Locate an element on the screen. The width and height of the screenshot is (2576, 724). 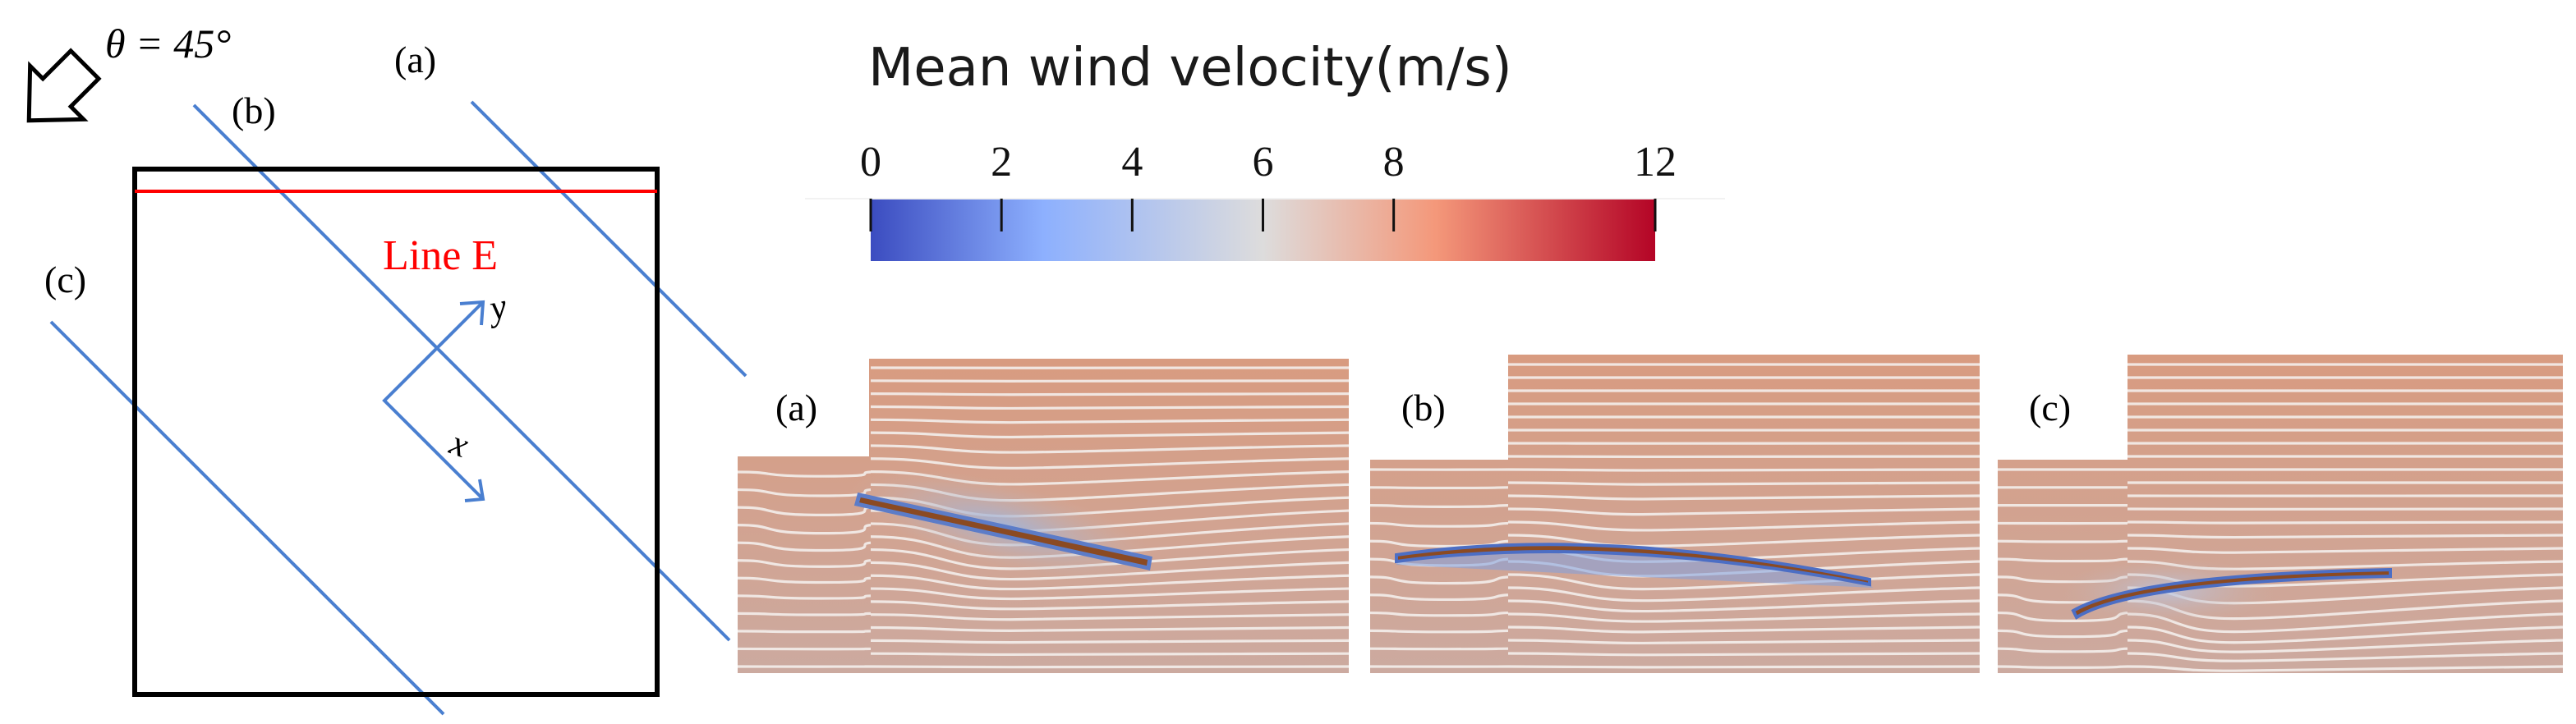
cut-line-b-label: (b) is located at coordinates (254, 110).